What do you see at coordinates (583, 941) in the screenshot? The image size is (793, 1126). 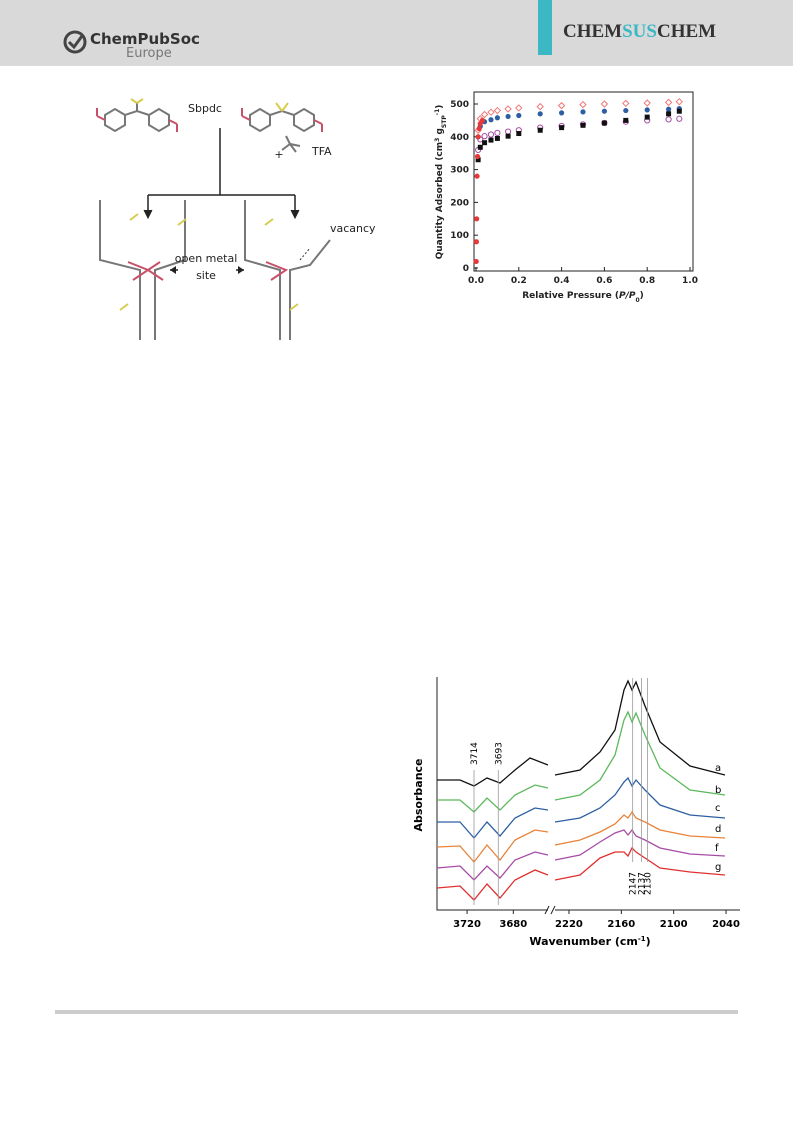 I see `label-part: Wavenumber (cm` at bounding box center [583, 941].